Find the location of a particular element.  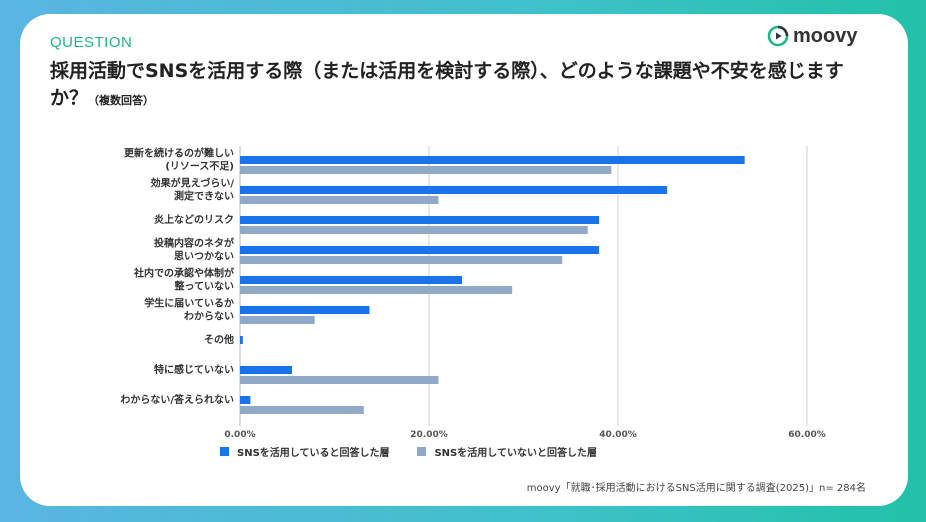

category-label: わからない/答えられない is located at coordinates (177, 399).